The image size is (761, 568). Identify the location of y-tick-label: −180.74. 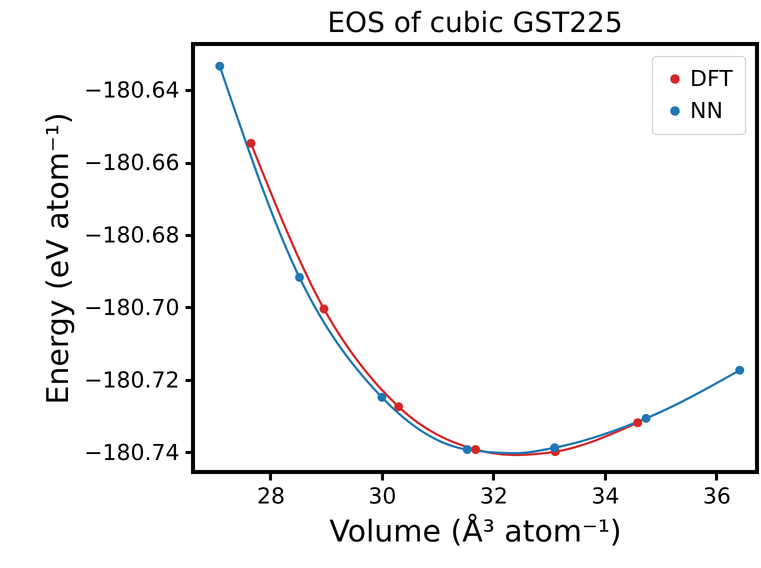
(132, 453).